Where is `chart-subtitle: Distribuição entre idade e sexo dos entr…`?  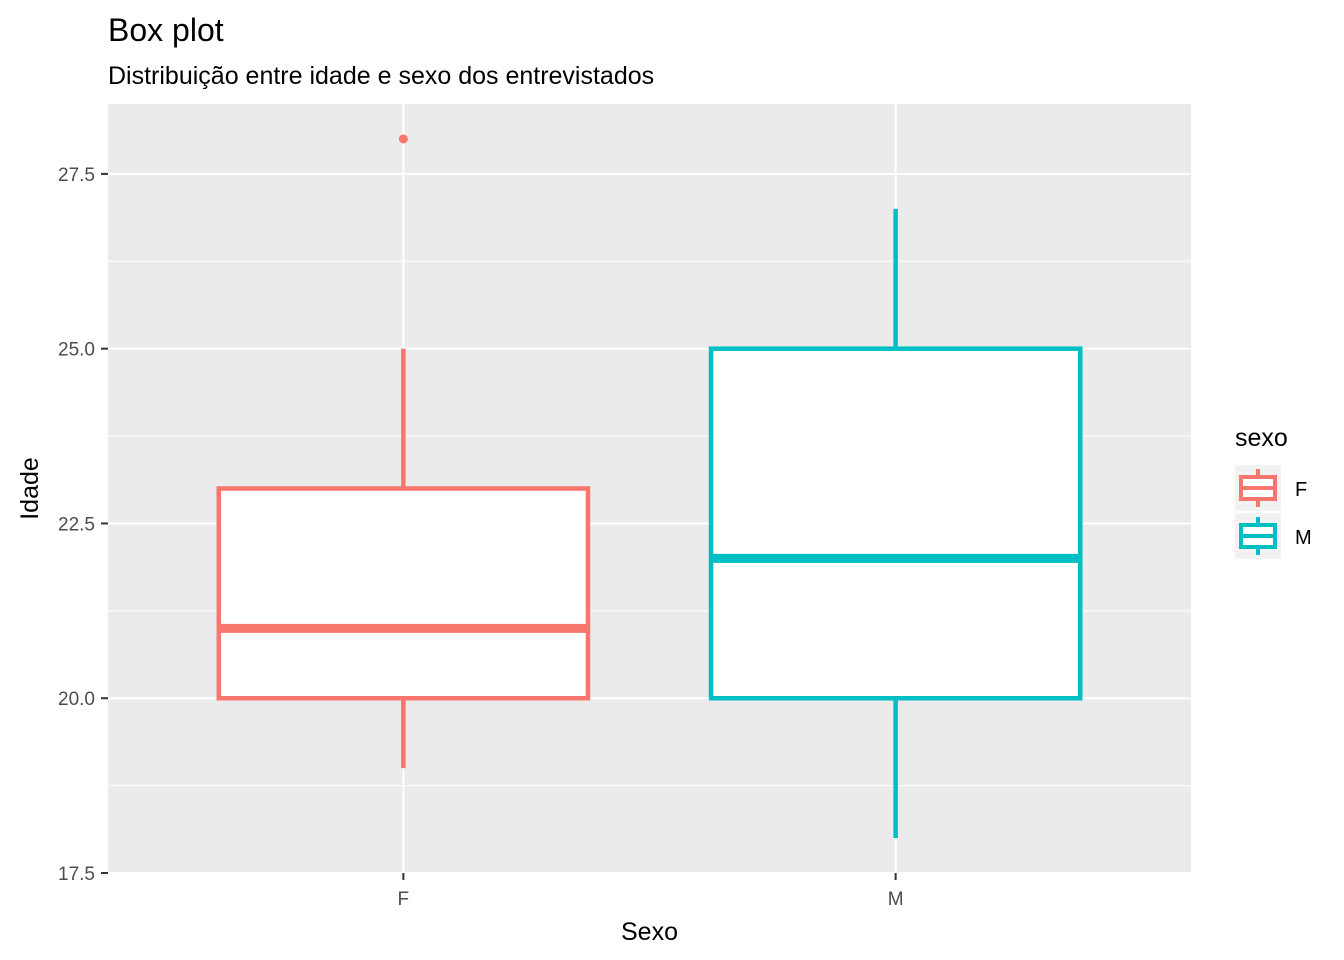 chart-subtitle: Distribuição entre idade e sexo dos entr… is located at coordinates (381, 76).